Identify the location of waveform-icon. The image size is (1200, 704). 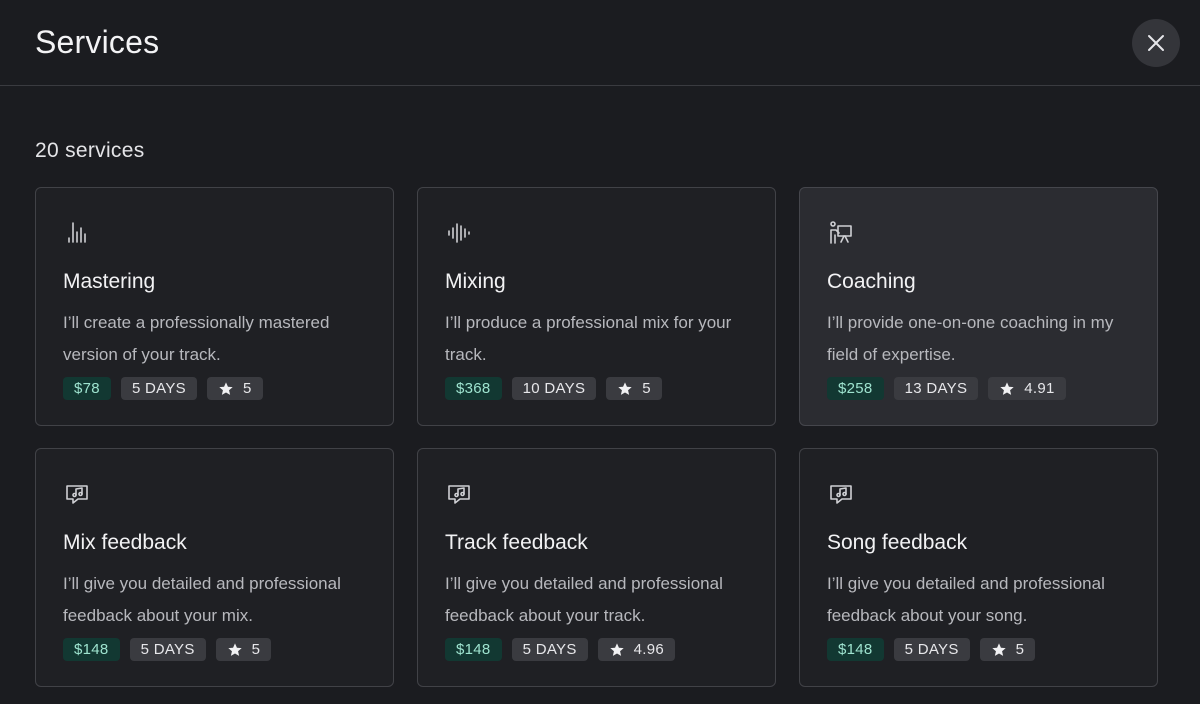
(459, 233).